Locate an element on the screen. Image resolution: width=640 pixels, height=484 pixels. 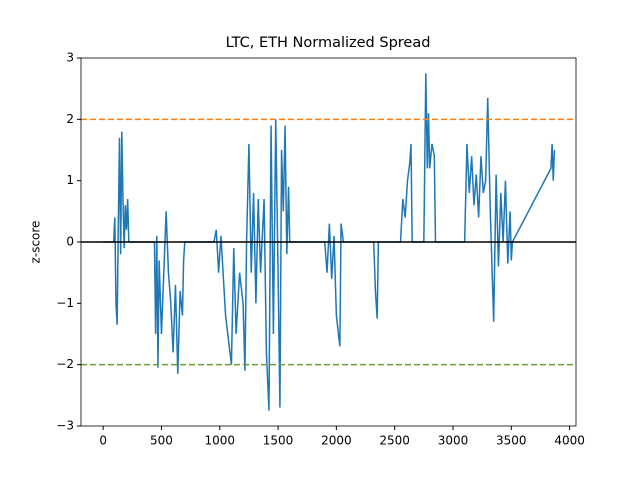
x-tick-label: 1000 is located at coordinates (219, 441).